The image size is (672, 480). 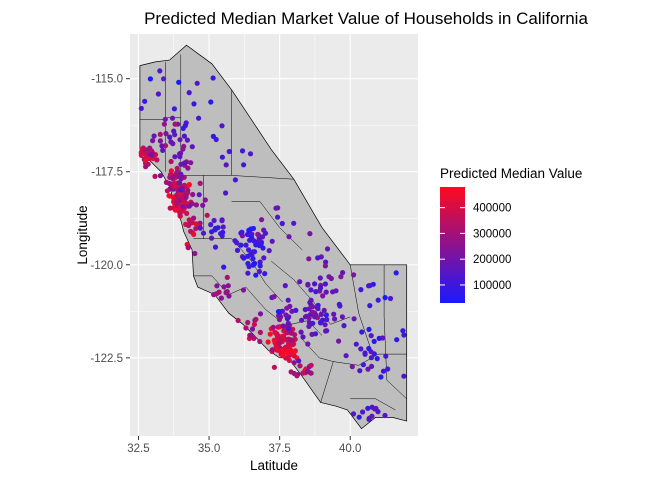 I want to click on y-tick-label: -120.0, so click(x=106, y=266).